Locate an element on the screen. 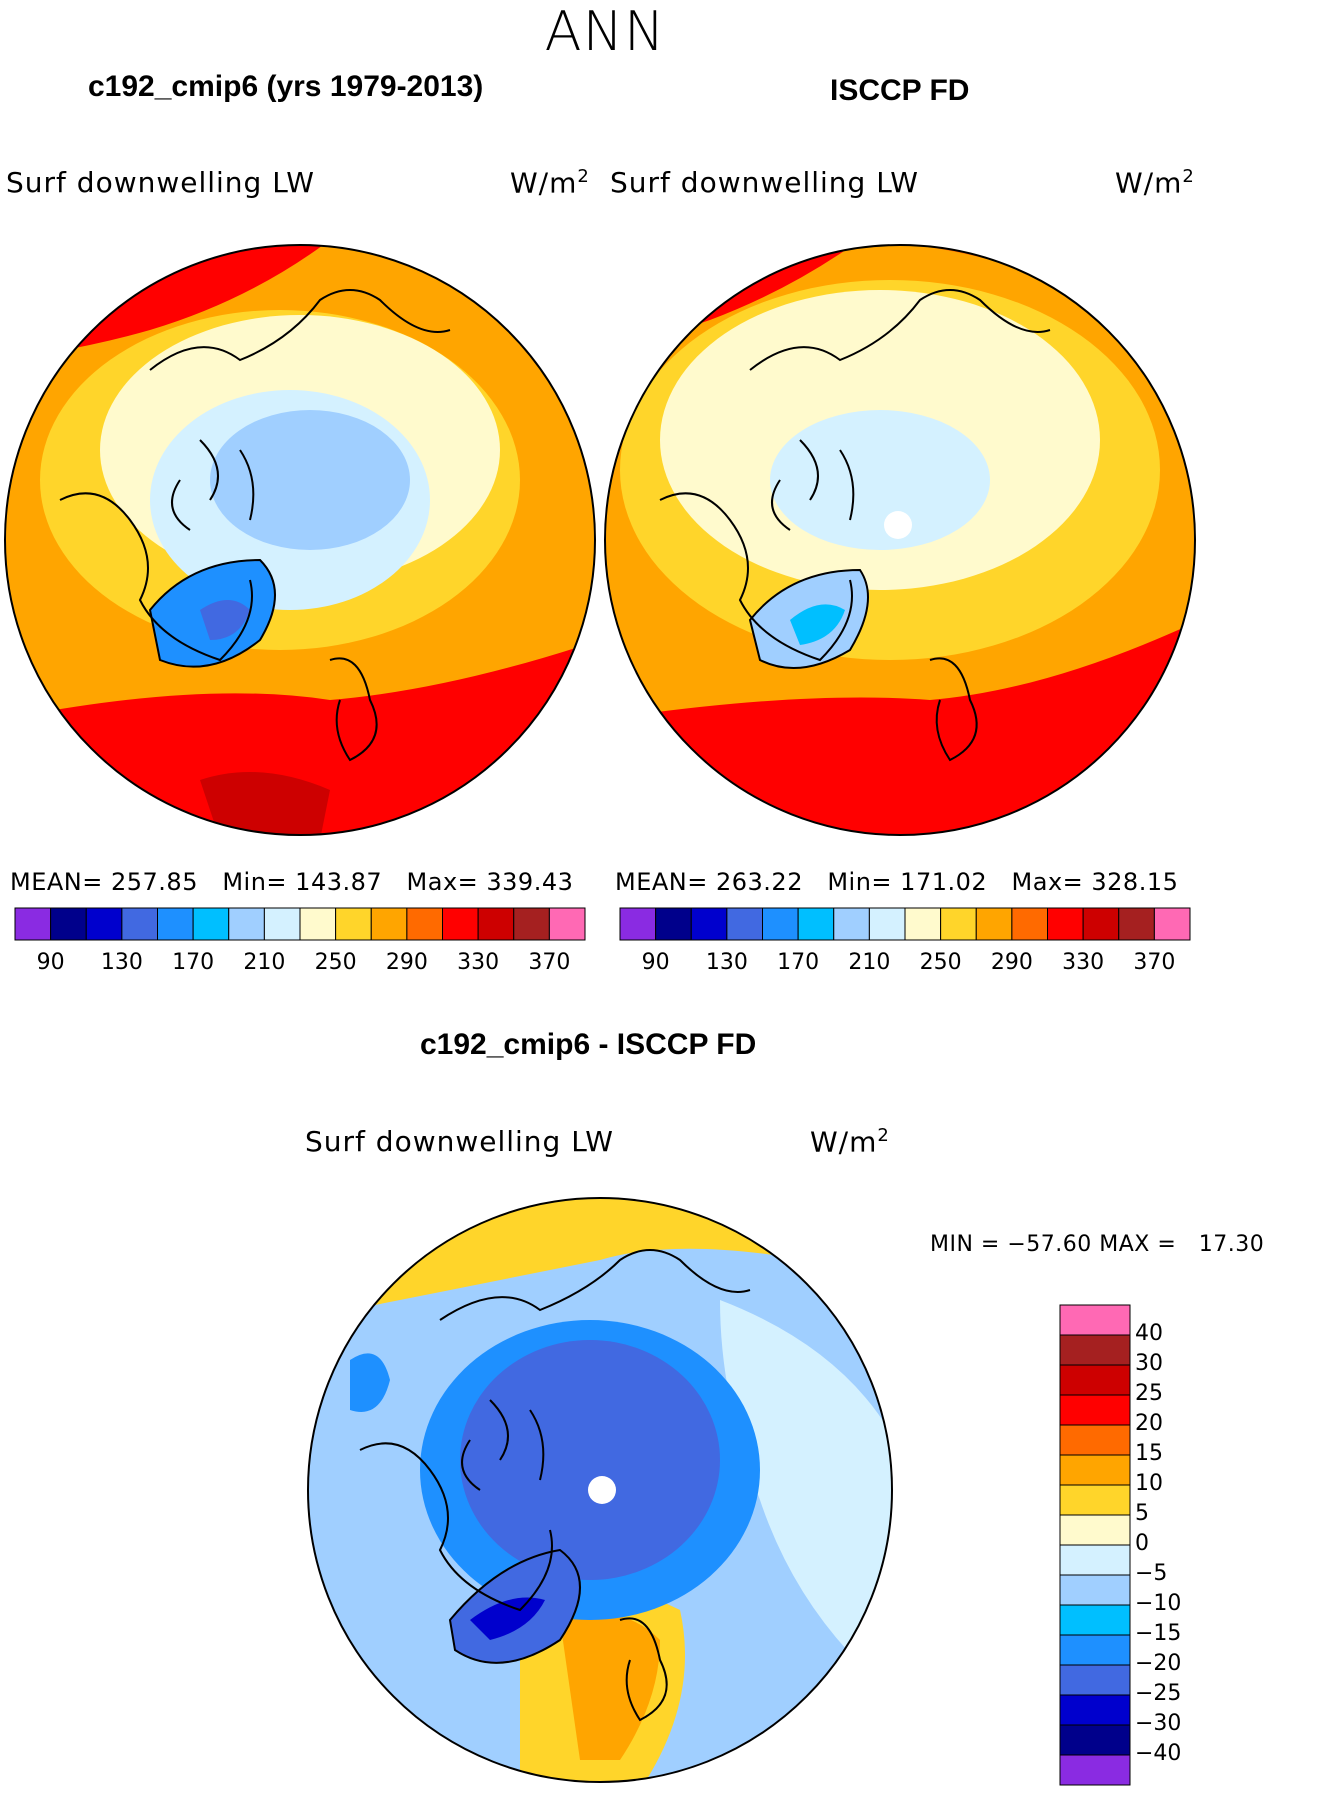 Image resolution: width=1323 pixels, height=1800 pixels. map-2-field is located at coordinates (900, 540).